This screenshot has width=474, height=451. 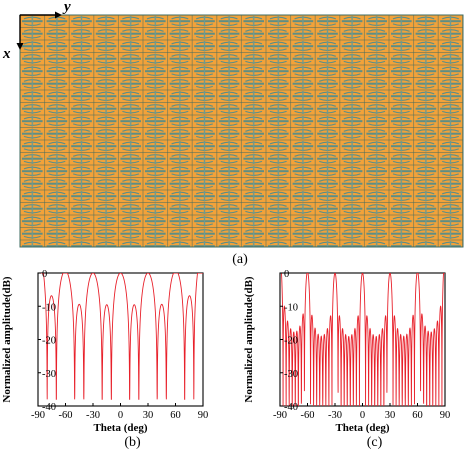 I want to click on panel-caption: (b), so click(x=132, y=442).